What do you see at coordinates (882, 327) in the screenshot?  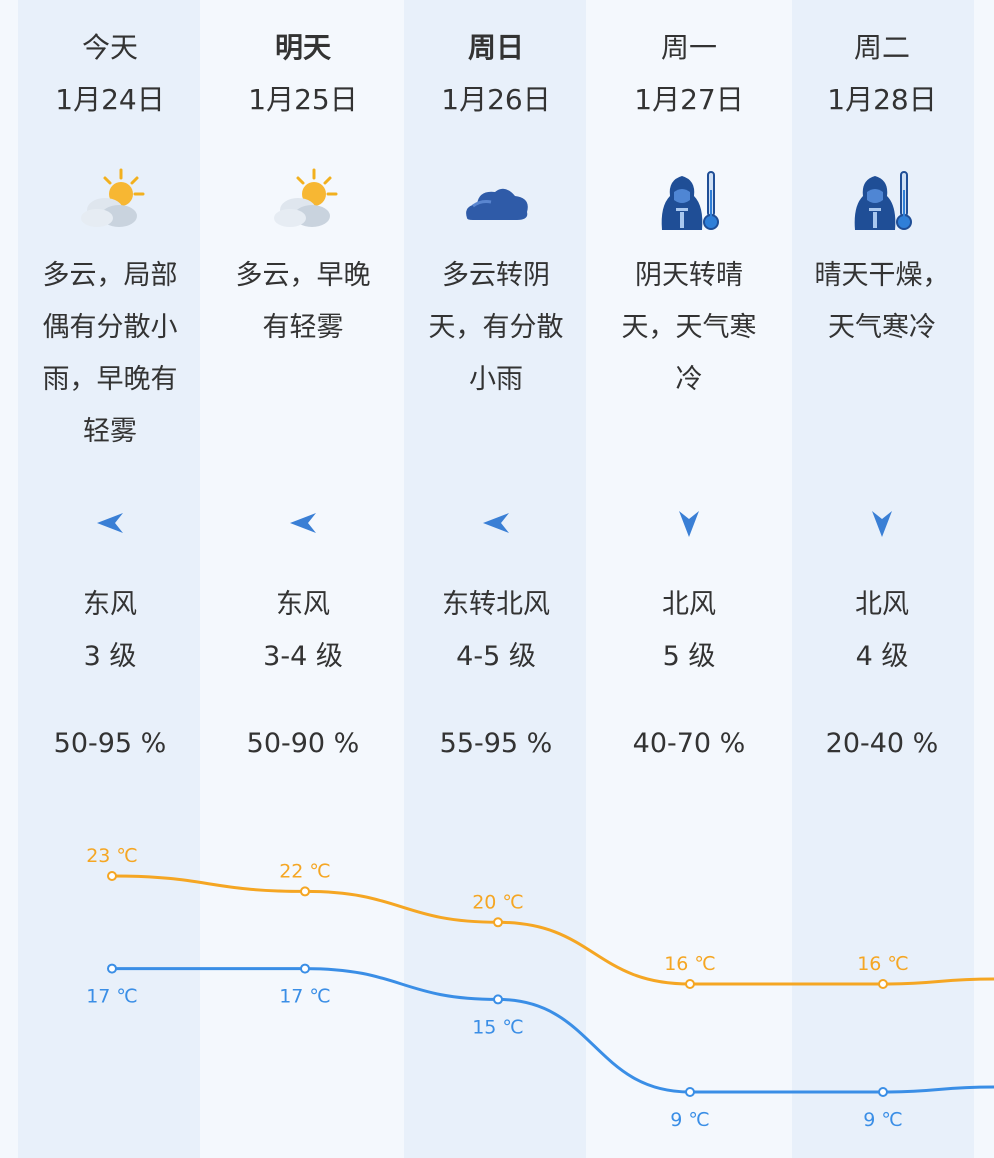 I see `desc-line: 天气寒冷` at bounding box center [882, 327].